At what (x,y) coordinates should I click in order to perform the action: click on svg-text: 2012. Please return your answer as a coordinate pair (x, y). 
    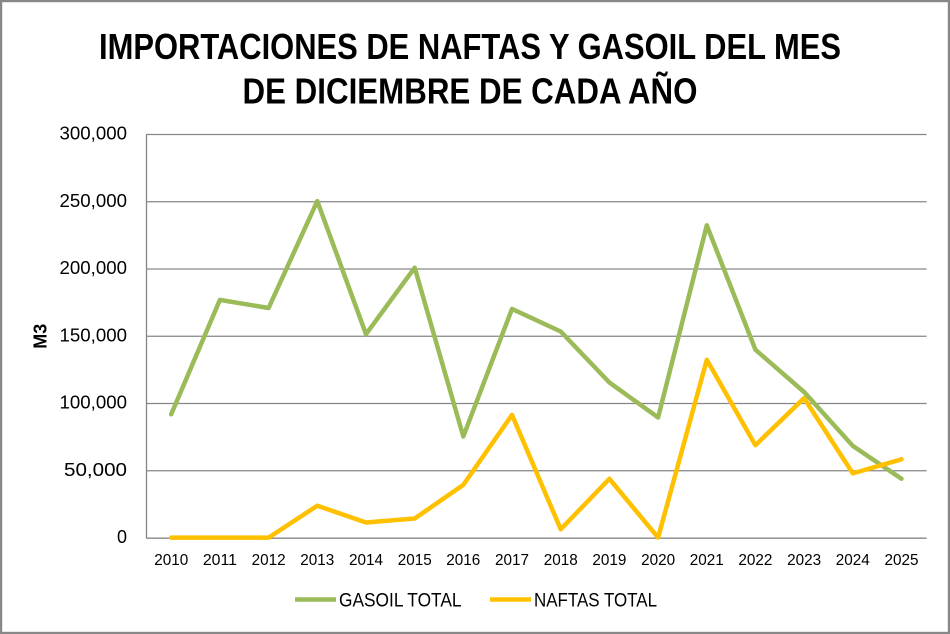
    Looking at the image, I should click on (269, 560).